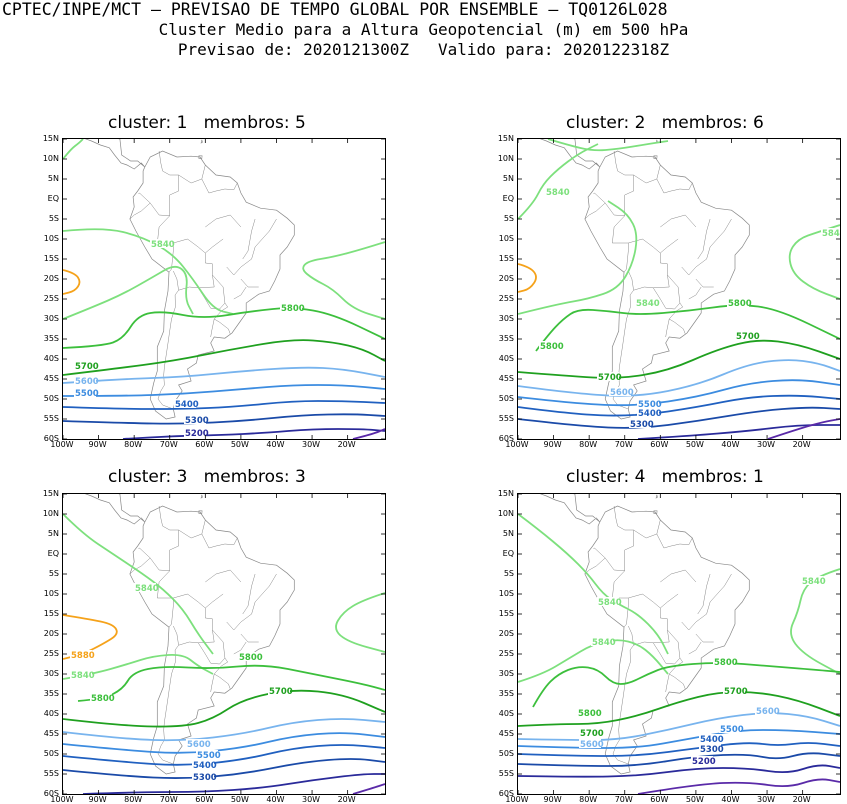  What do you see at coordinates (665, 123) in the screenshot?
I see `panel-2-title: cluster: 2 membros: 6` at bounding box center [665, 123].